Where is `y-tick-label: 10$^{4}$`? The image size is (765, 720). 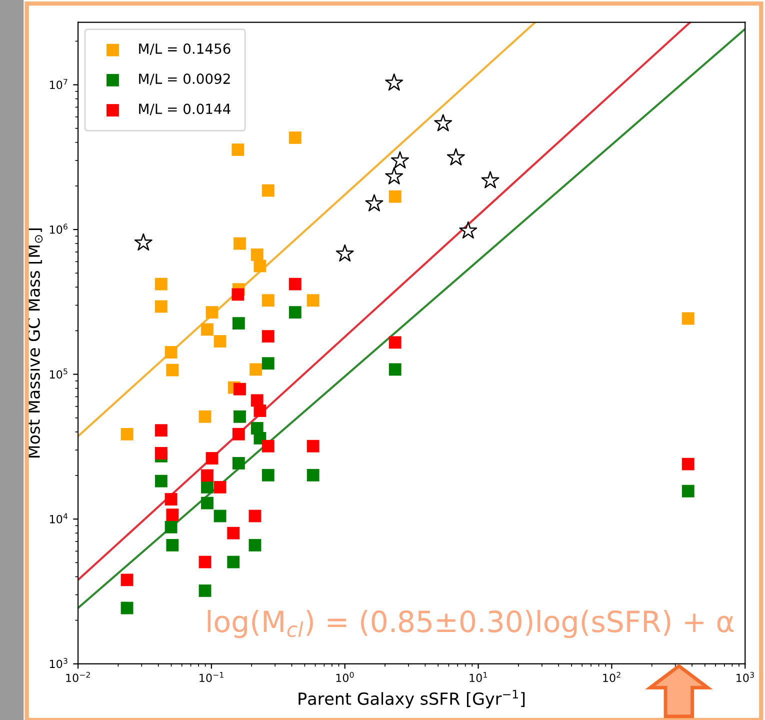 y-tick-label: 10$^{4}$ is located at coordinates (59, 518).